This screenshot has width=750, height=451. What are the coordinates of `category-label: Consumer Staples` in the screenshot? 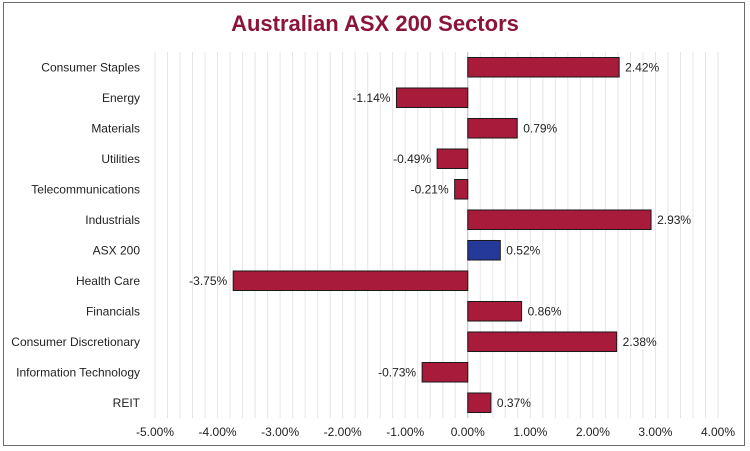 It's located at (90, 67).